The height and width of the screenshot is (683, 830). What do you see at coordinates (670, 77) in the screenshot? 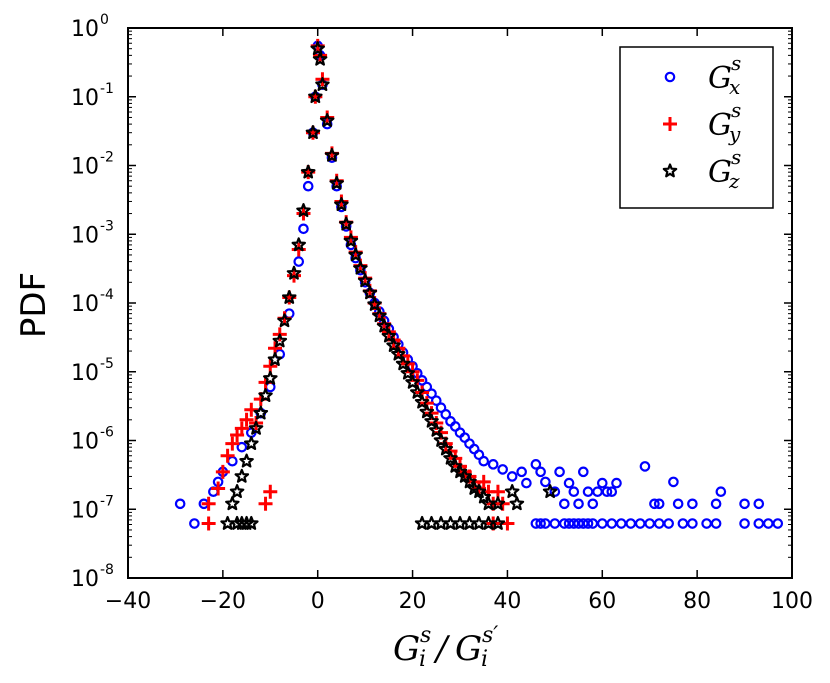
I see `legend-marker` at bounding box center [670, 77].